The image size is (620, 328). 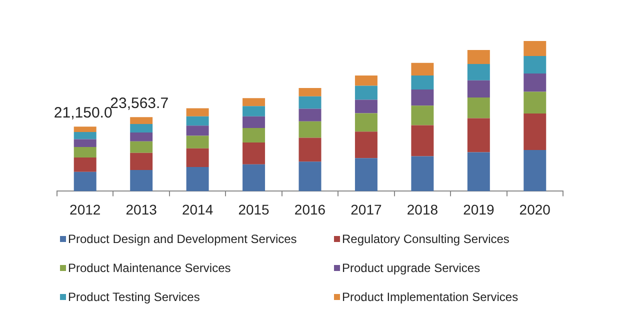 I want to click on legend-label: Regulatory Consulting Services, so click(x=426, y=239).